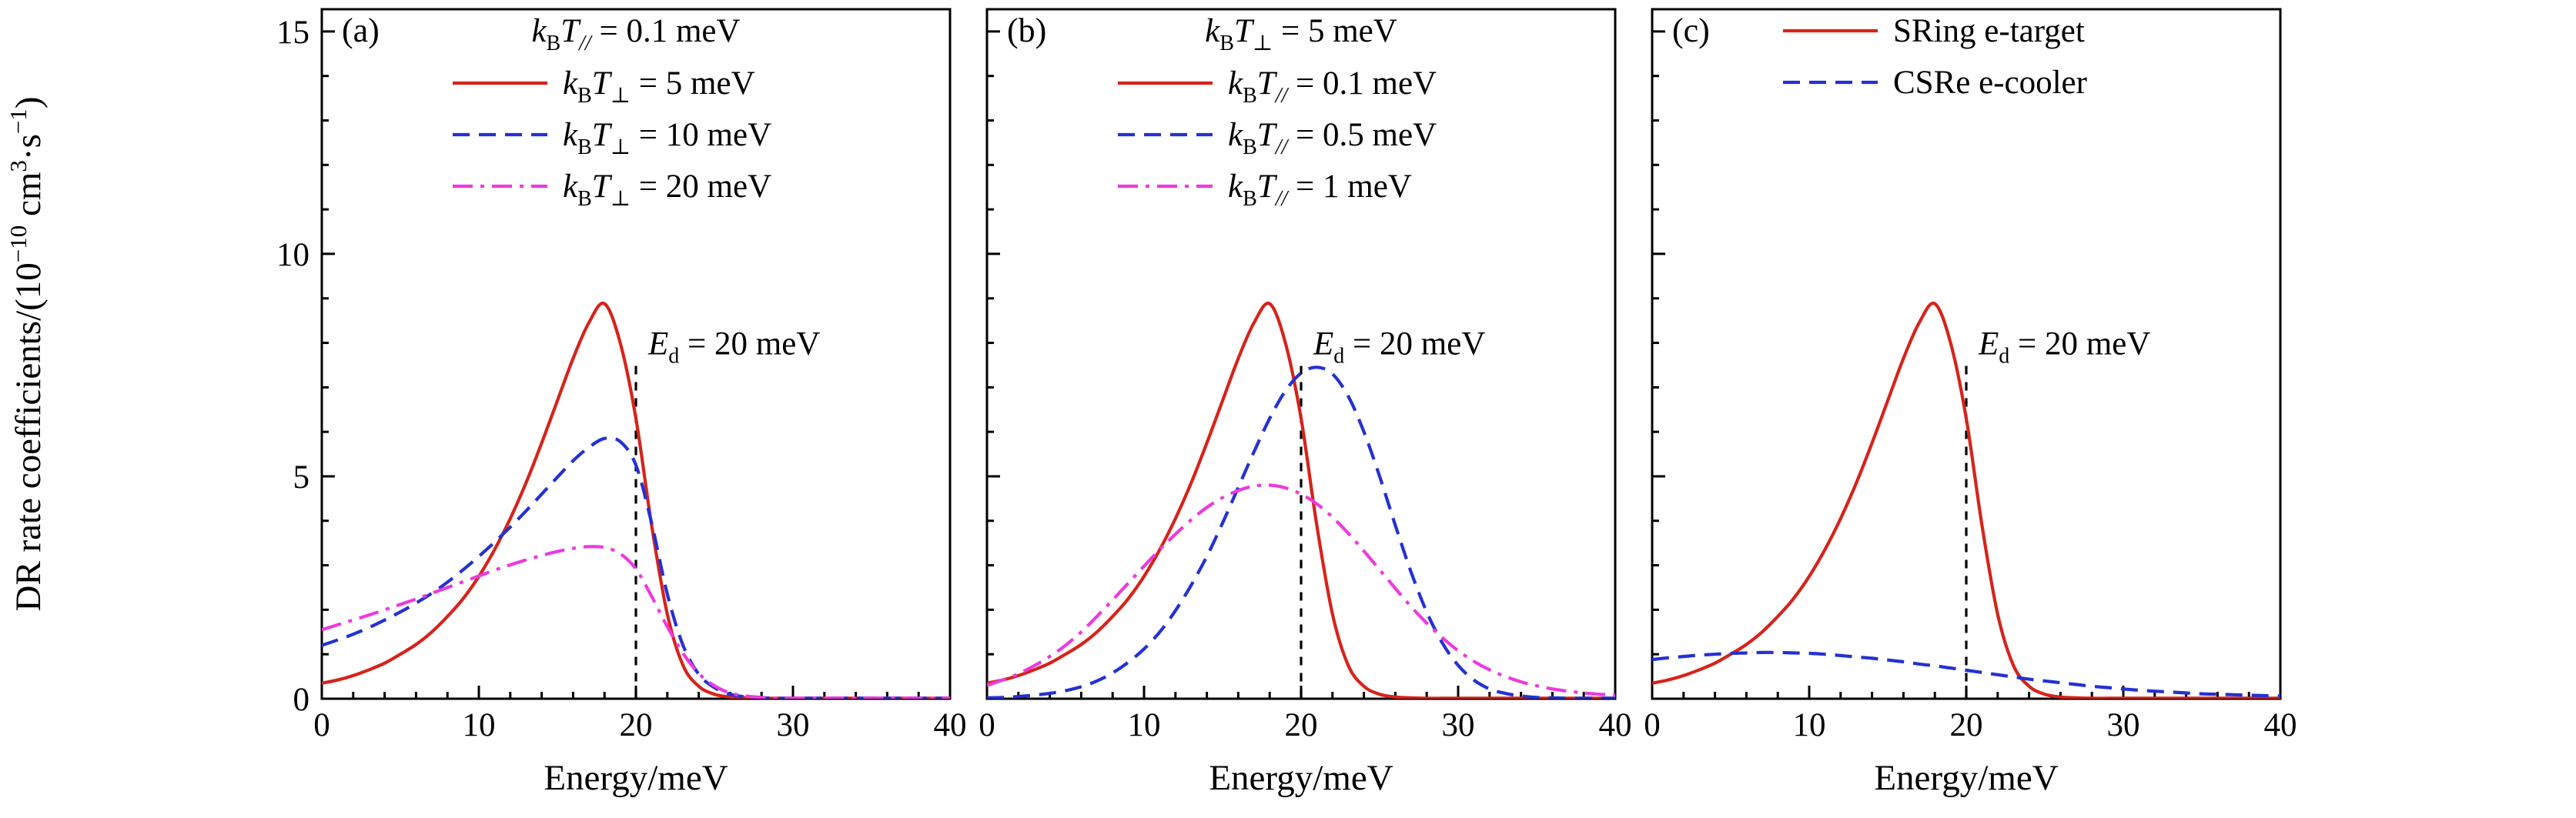 This screenshot has width=2576, height=818. Describe the element at coordinates (1333, 138) in the screenshot. I see `legend-label: kBT// = 0.5 meV` at that location.